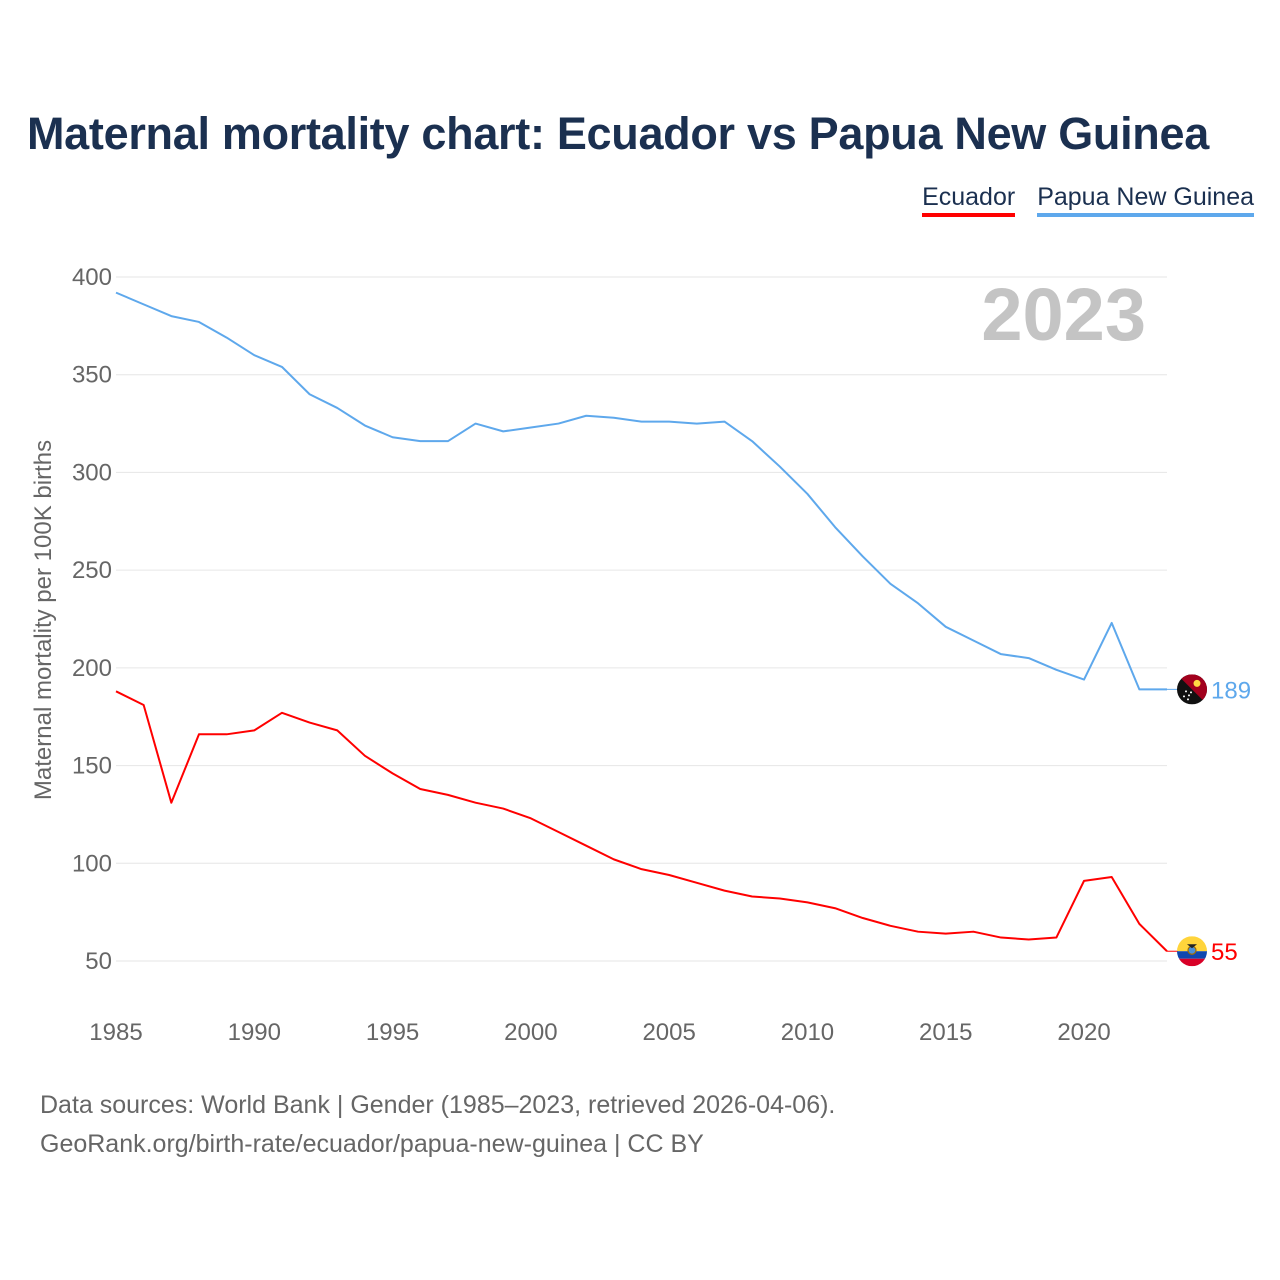  What do you see at coordinates (1192, 962) in the screenshot?
I see `flag-red` at bounding box center [1192, 962].